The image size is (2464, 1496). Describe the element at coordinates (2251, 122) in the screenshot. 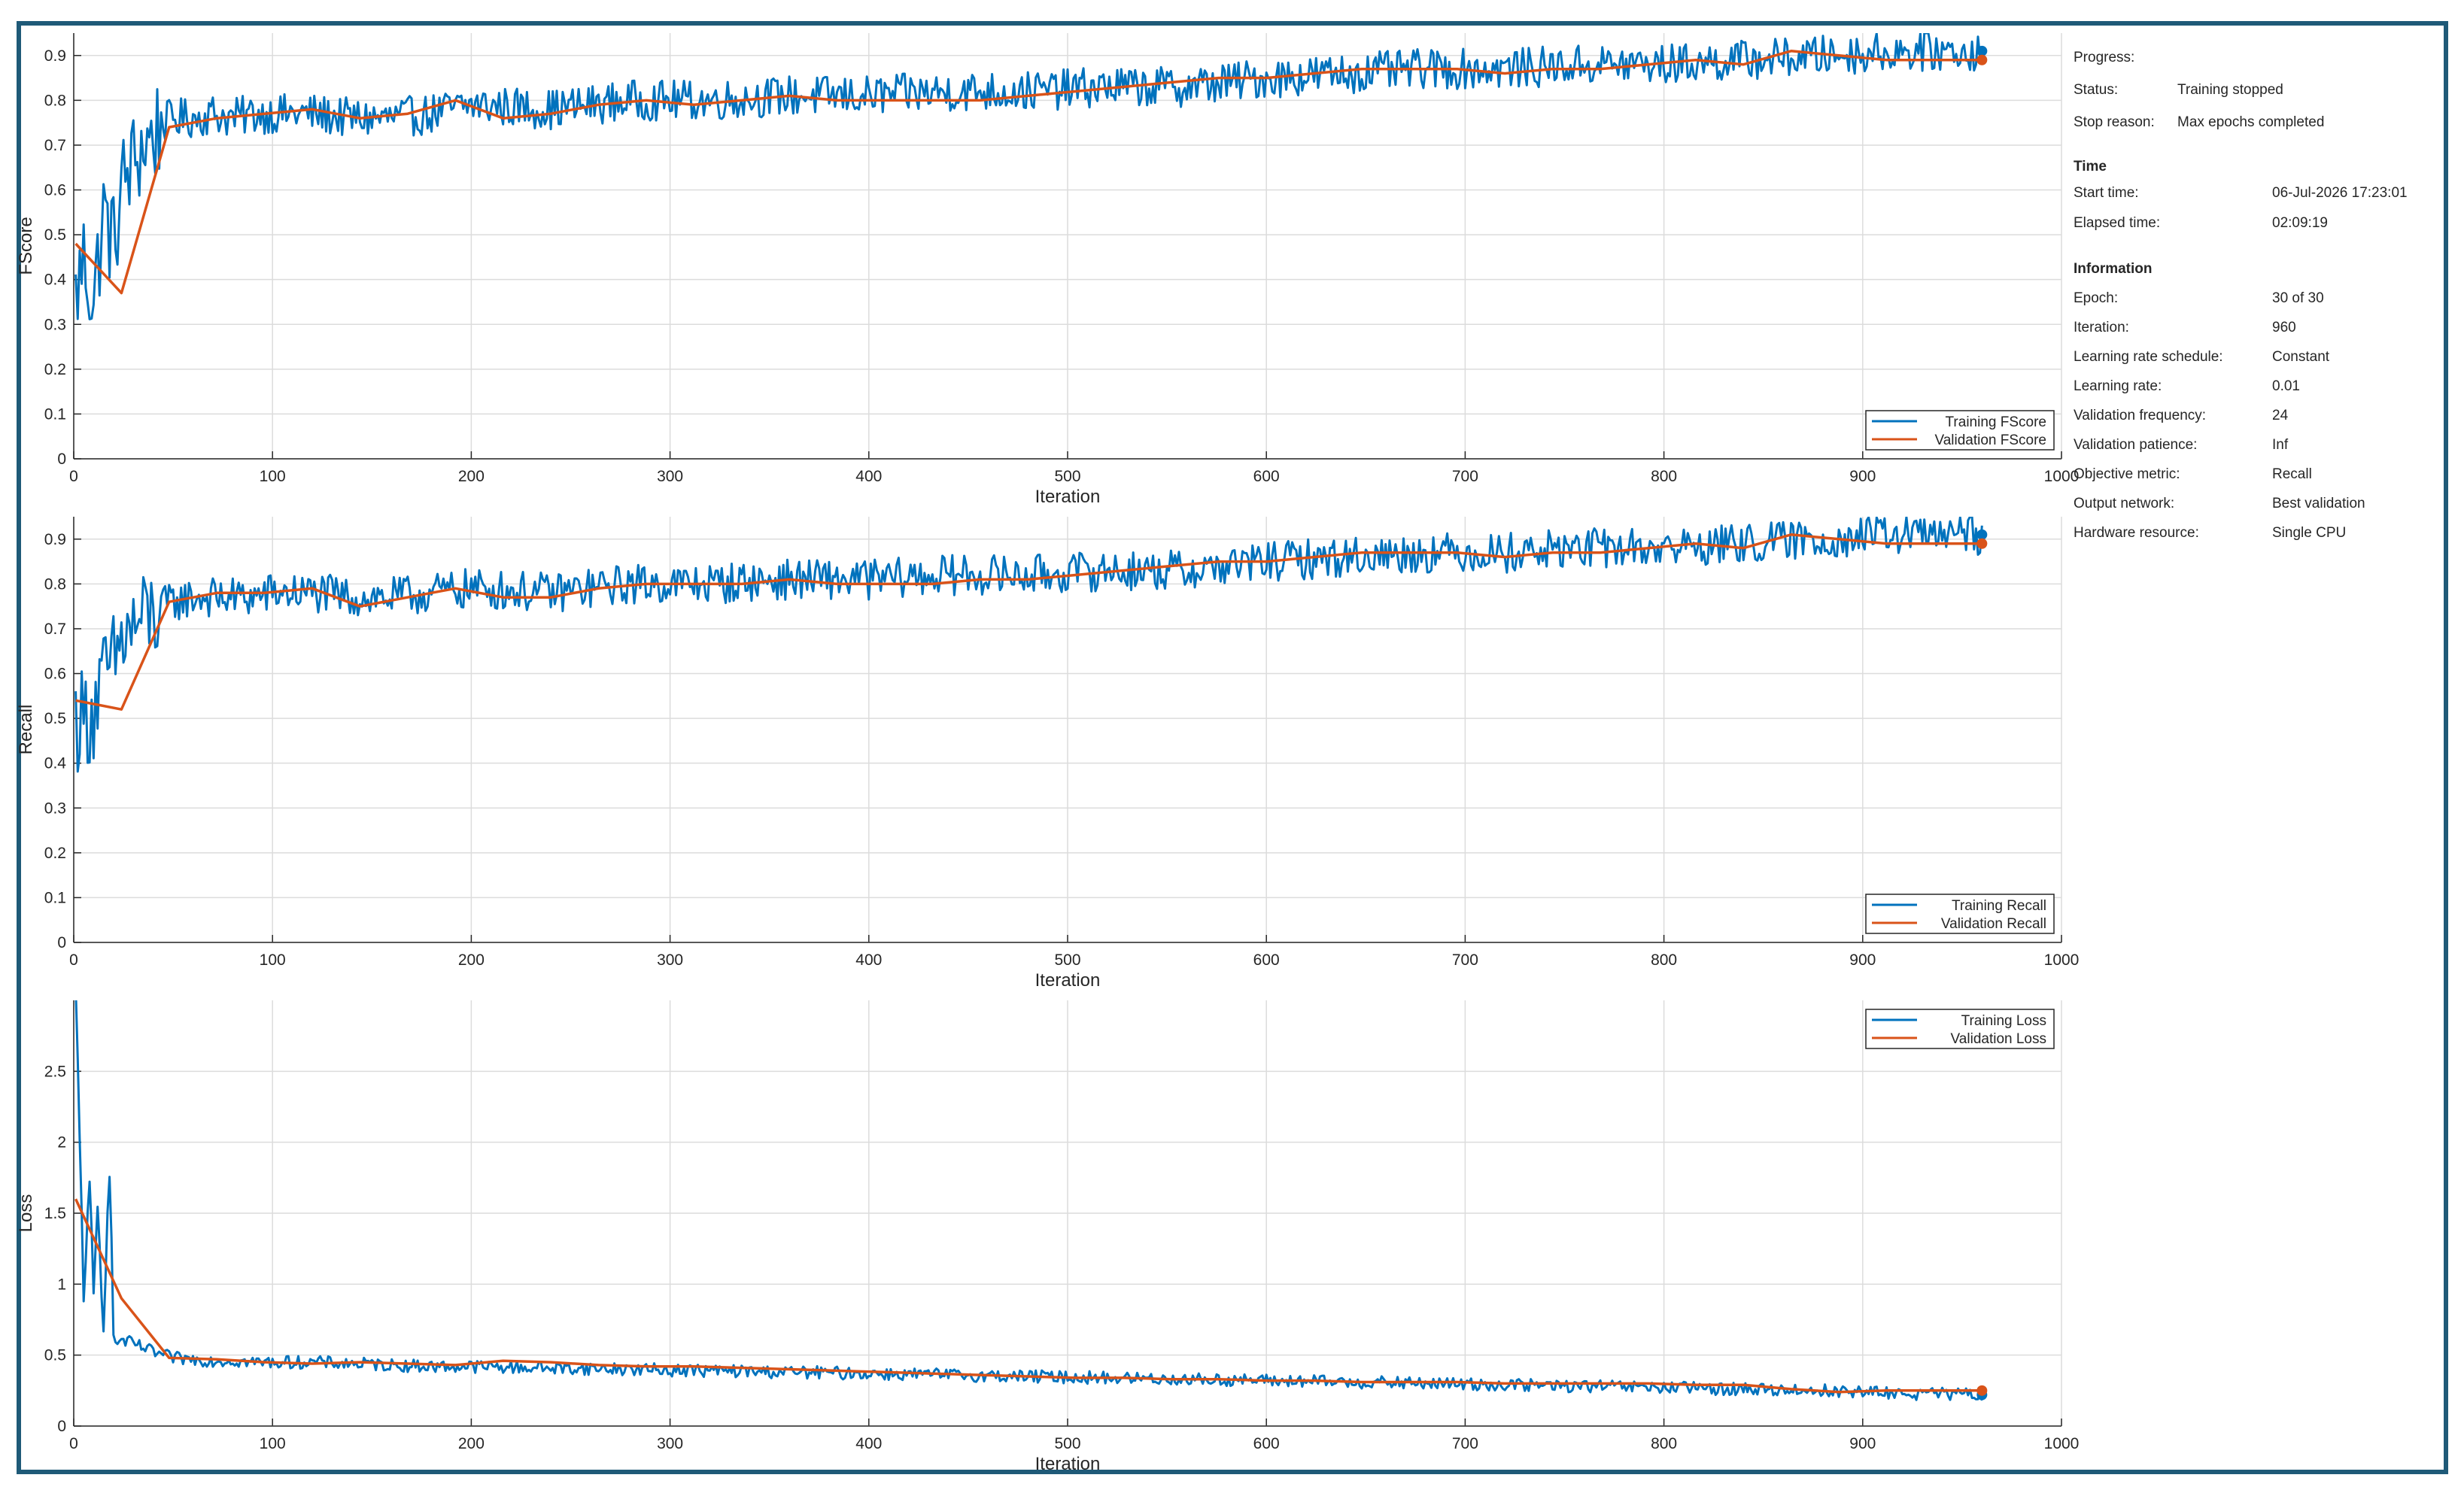

I see `stop-reason-value: Max epochs completed` at that location.